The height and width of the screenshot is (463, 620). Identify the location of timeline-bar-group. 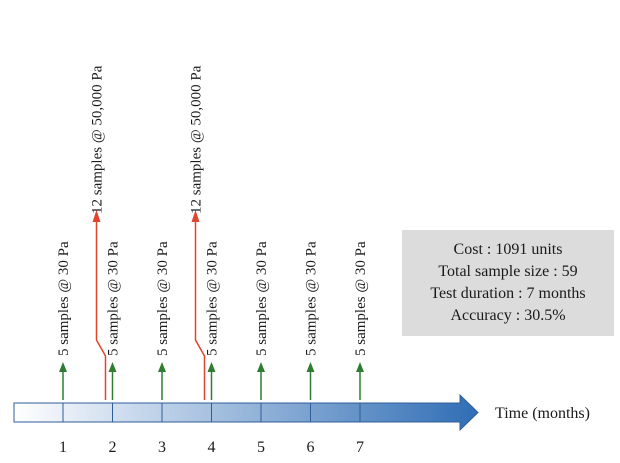
(246, 412).